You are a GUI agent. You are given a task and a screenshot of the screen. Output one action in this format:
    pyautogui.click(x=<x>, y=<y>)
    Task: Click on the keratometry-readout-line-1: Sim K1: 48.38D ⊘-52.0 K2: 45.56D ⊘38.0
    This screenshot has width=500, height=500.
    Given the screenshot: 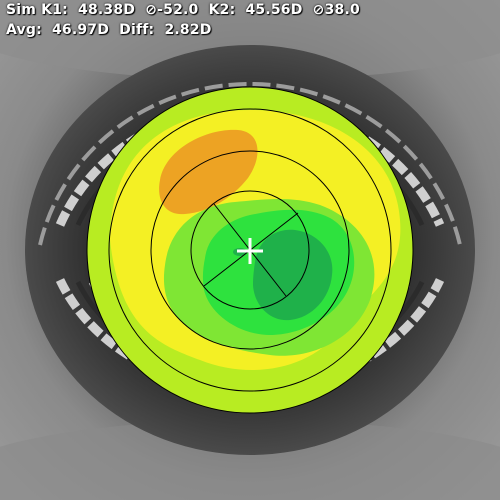 What is the action you would take?
    pyautogui.click(x=185, y=10)
    